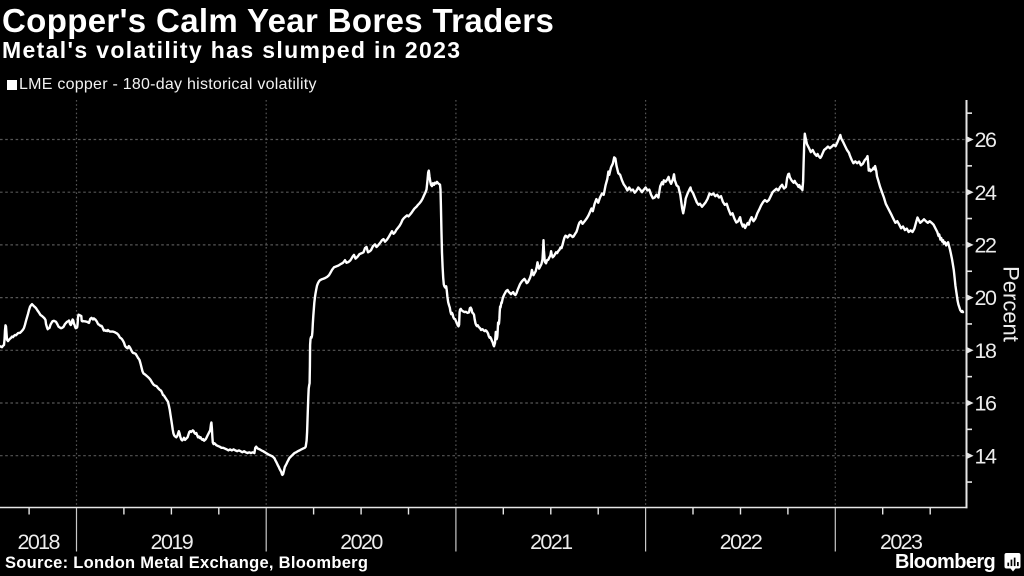 The width and height of the screenshot is (1024, 576). What do you see at coordinates (986, 298) in the screenshot?
I see `svg-text: 20` at bounding box center [986, 298].